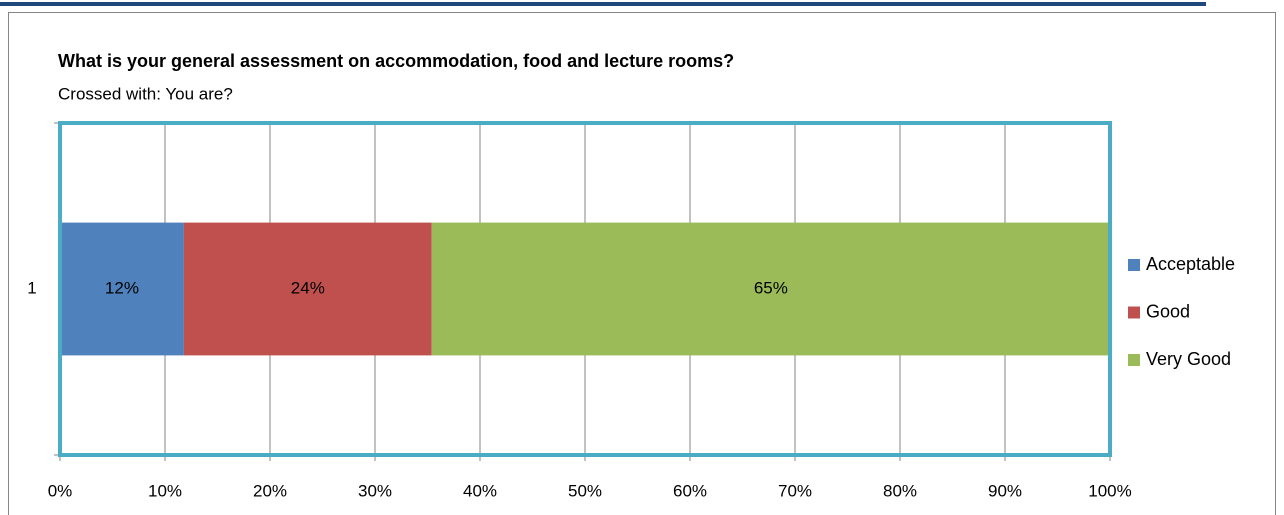 This screenshot has height=515, width=1284. What do you see at coordinates (690, 490) in the screenshot?
I see `x-tick-label: 60%` at bounding box center [690, 490].